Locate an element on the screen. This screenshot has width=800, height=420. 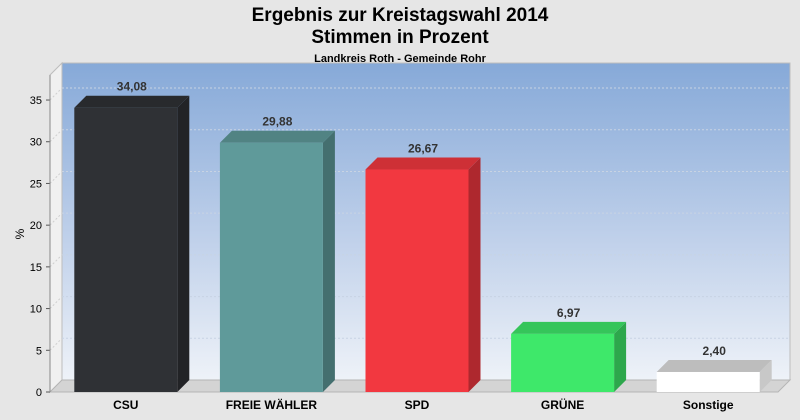
value-label: 26,67 is located at coordinates (423, 149).